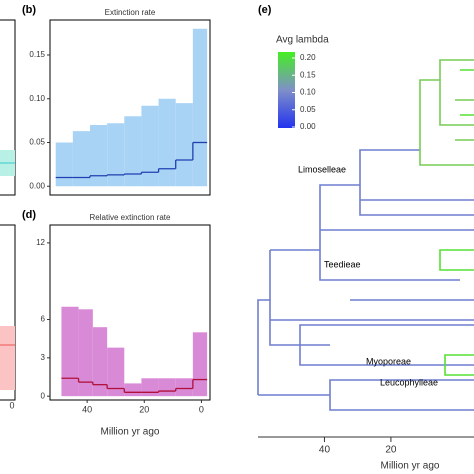 The width and height of the screenshot is (474, 474). Describe the element at coordinates (29, 10) in the screenshot. I see `panel-label: (b)` at that location.